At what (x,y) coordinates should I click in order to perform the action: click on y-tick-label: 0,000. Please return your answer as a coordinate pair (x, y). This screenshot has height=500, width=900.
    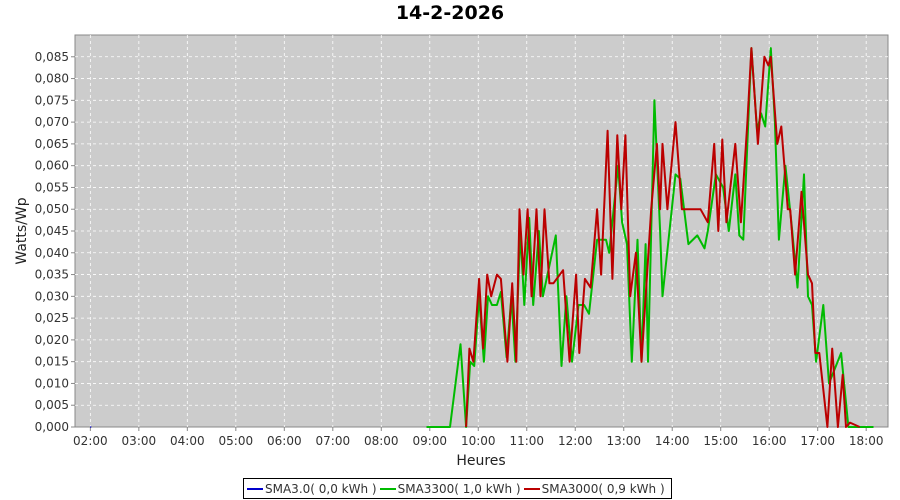
    Looking at the image, I should click on (52, 427).